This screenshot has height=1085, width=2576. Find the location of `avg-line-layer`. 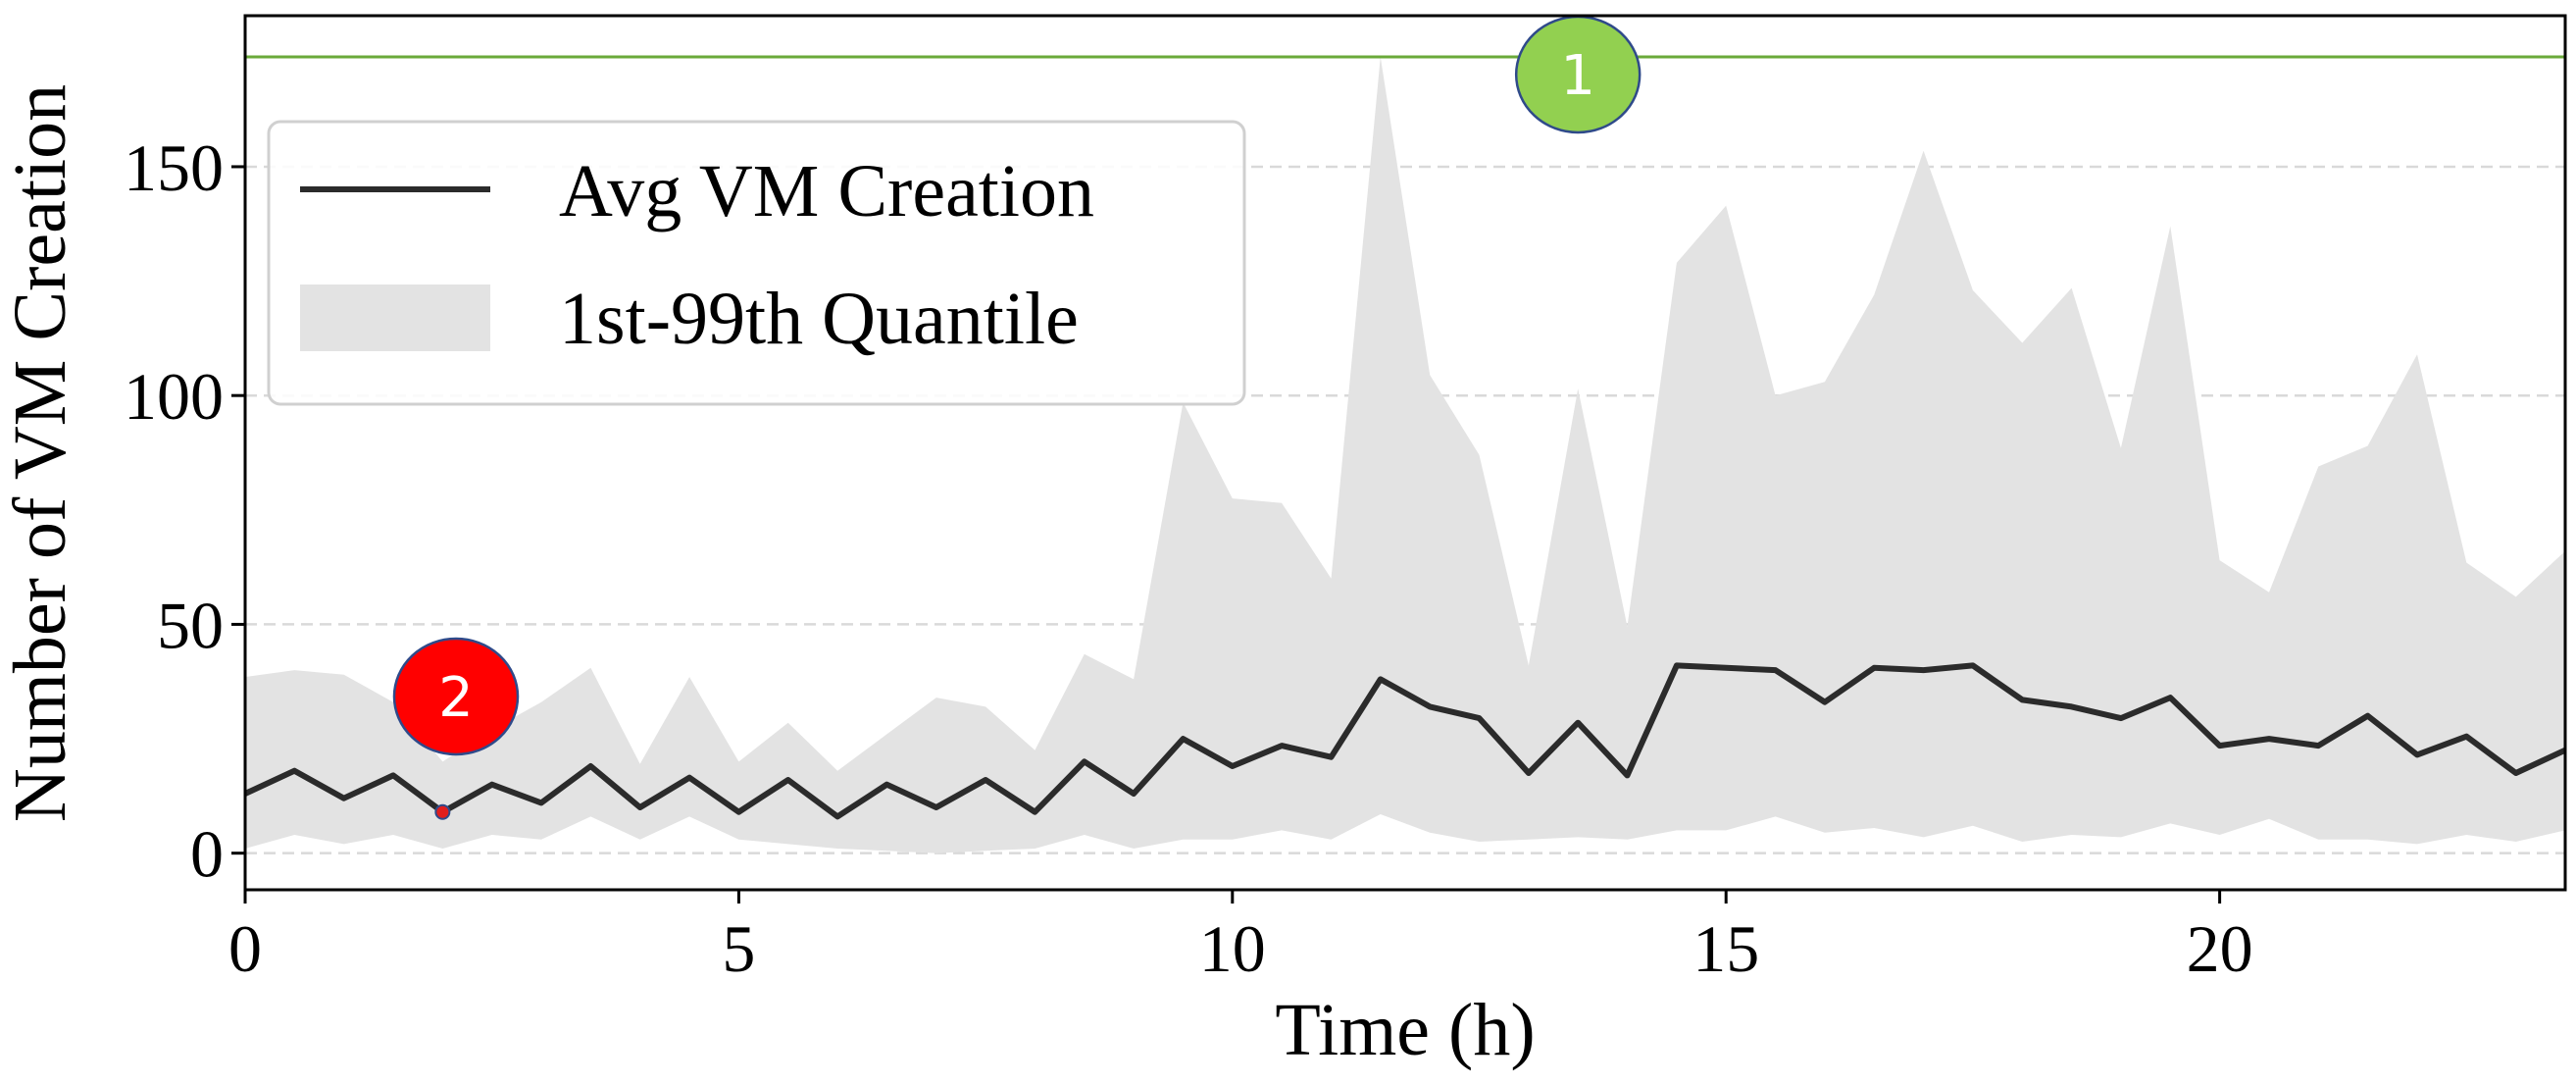

avg-line-layer is located at coordinates (1405, 741).